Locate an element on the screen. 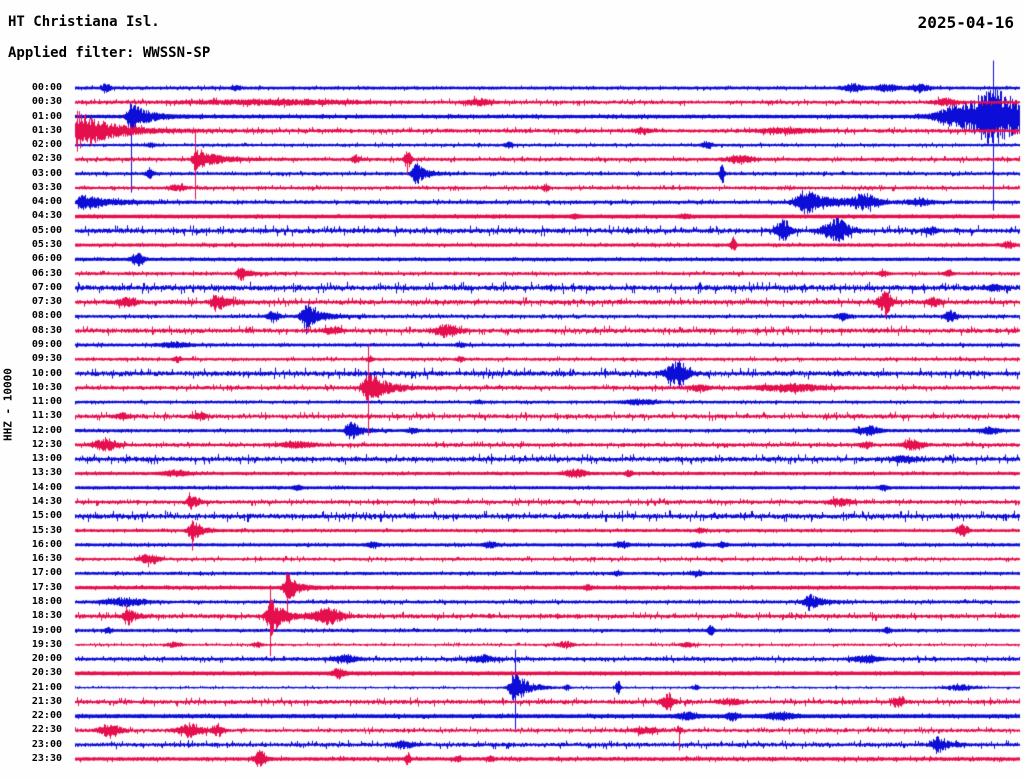 This screenshot has height=780, width=1024. time-label-1000: 10:00 is located at coordinates (46, 373).